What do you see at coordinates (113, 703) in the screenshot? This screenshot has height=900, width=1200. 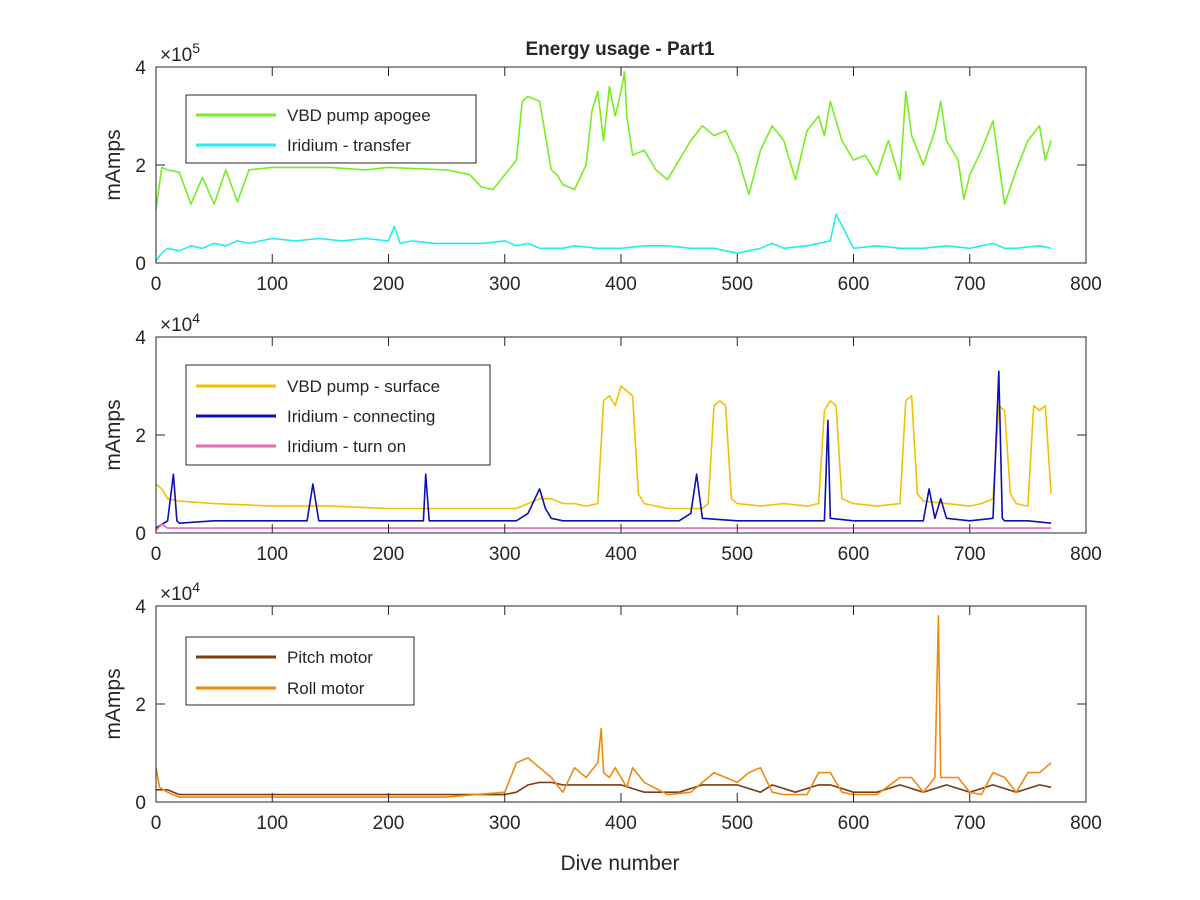 I see `subplot-3-ylabel: mAmps` at bounding box center [113, 703].